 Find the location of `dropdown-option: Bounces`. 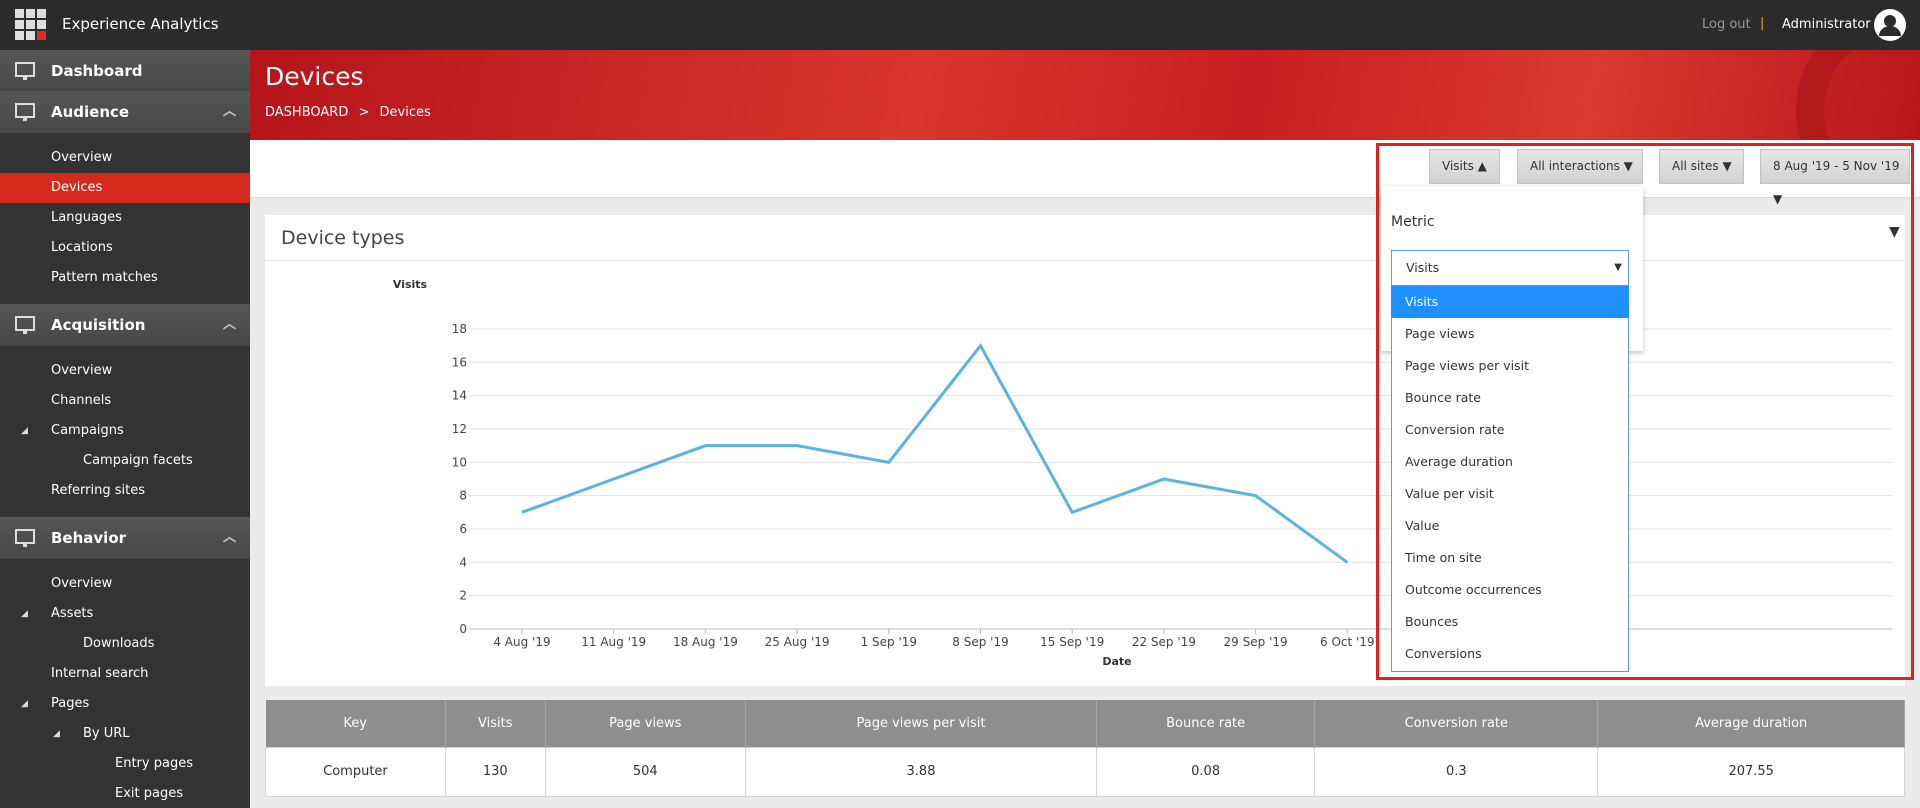

dropdown-option: Bounces is located at coordinates (1432, 621).